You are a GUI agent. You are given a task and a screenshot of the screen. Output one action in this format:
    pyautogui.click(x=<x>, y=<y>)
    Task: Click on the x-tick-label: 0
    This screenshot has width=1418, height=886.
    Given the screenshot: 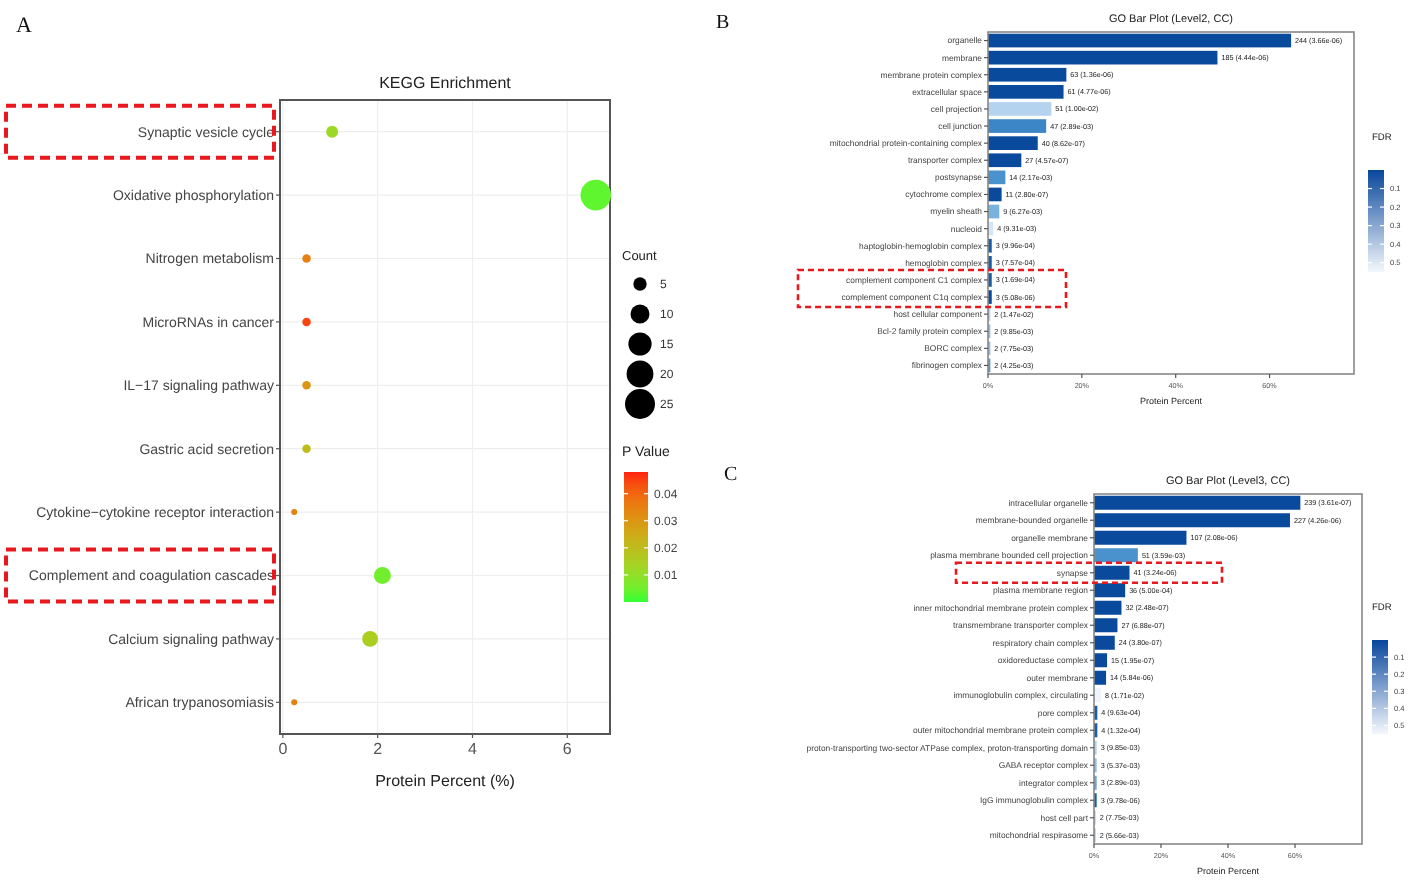 What is the action you would take?
    pyautogui.click(x=283, y=749)
    